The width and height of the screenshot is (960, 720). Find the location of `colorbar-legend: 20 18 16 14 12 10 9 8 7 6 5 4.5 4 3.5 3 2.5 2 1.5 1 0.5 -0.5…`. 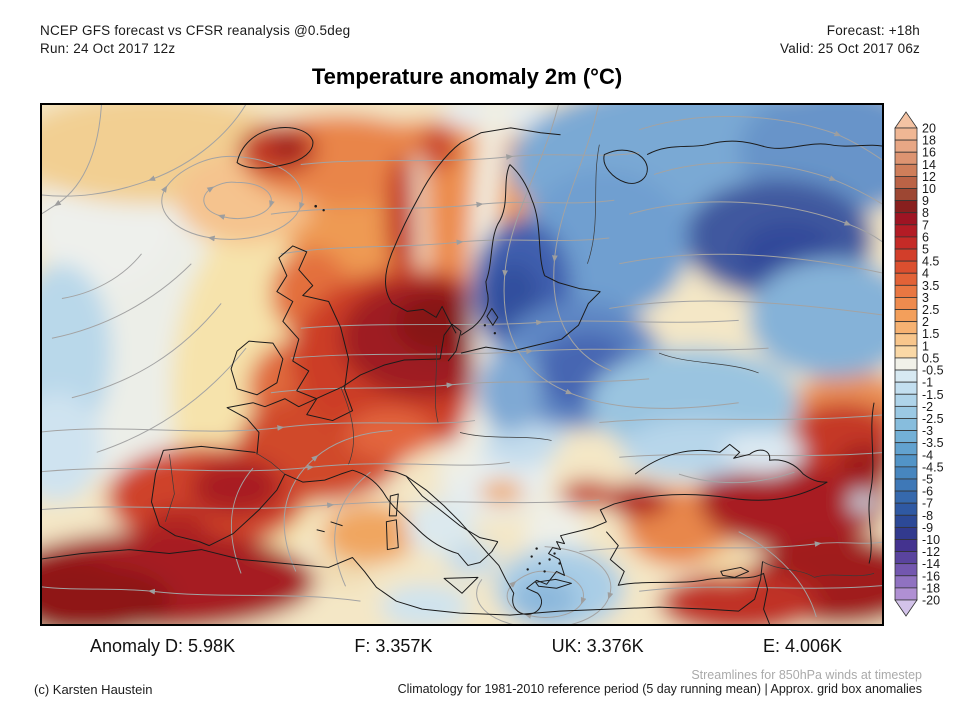

colorbar-legend: 20 18 16 14 12 10 9 8 7 6 5 4.5 4 3.5 3 2.5 2 1.5 1 0.5 -0.5… is located at coordinates (925, 366).